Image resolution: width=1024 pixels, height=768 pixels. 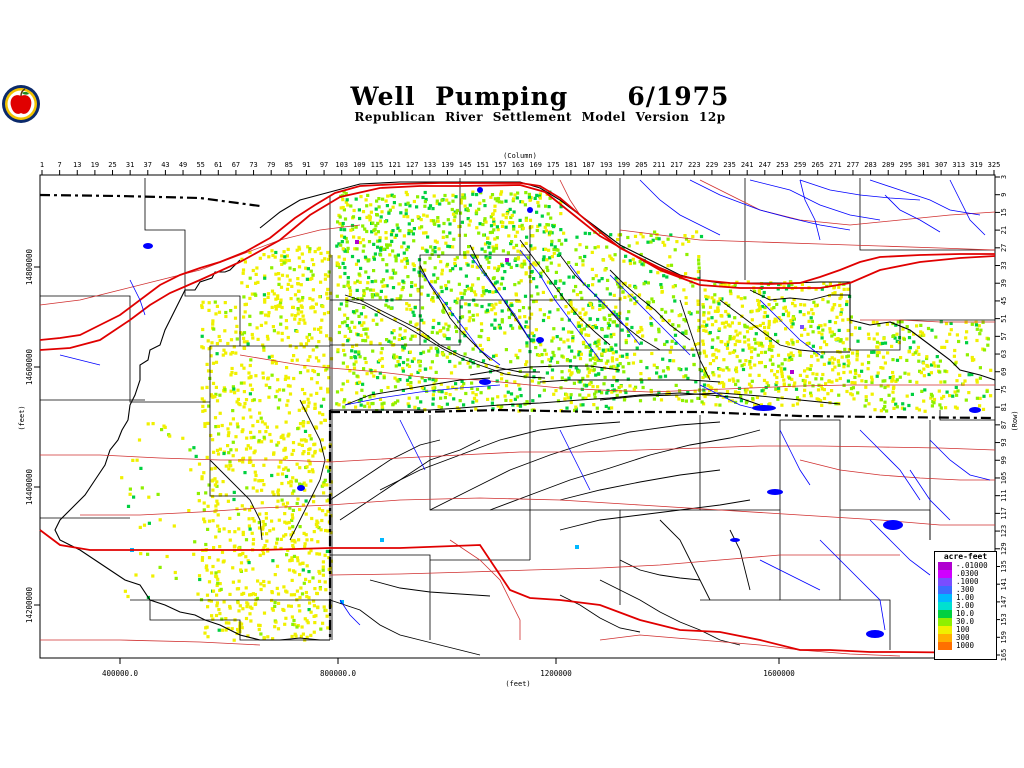 What do you see at coordinates (1004, 602) in the screenshot?
I see `row-tick-label: 147` at bounding box center [1004, 602].